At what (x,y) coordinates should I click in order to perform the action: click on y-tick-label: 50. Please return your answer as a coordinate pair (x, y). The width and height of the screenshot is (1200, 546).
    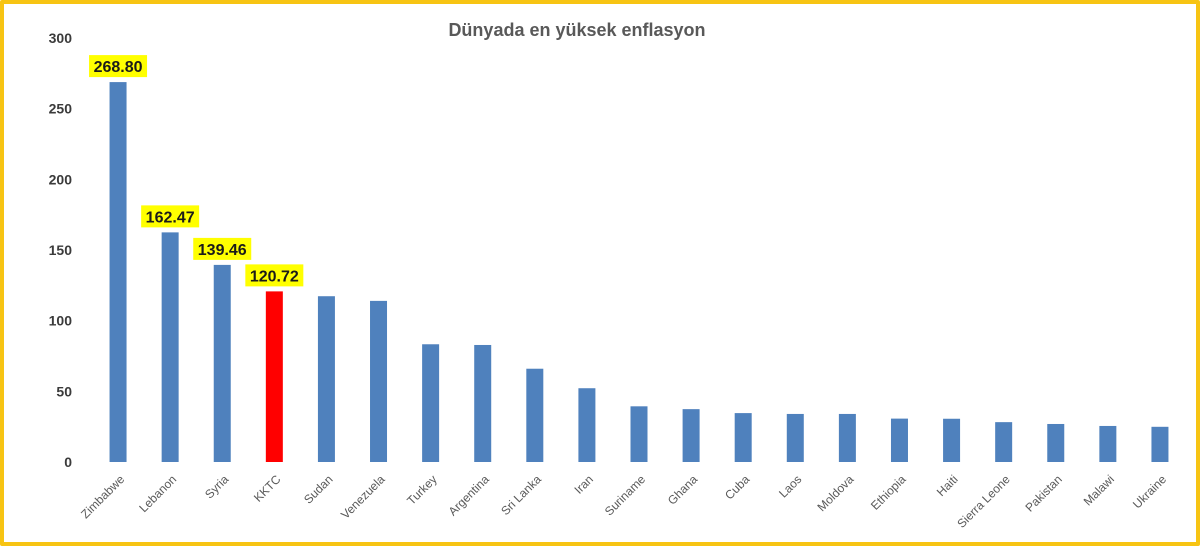
    Looking at the image, I should click on (64, 391).